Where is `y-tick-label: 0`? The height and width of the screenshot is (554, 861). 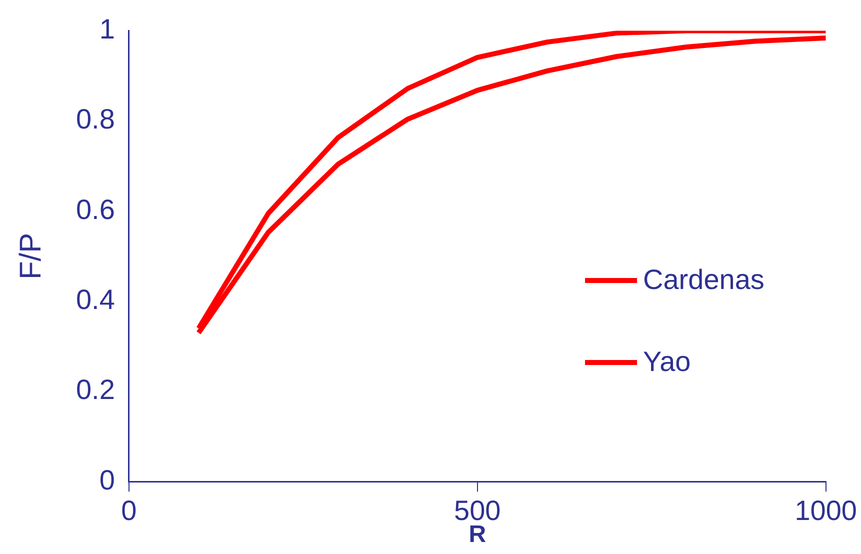
y-tick-label: 0 is located at coordinates (107, 480).